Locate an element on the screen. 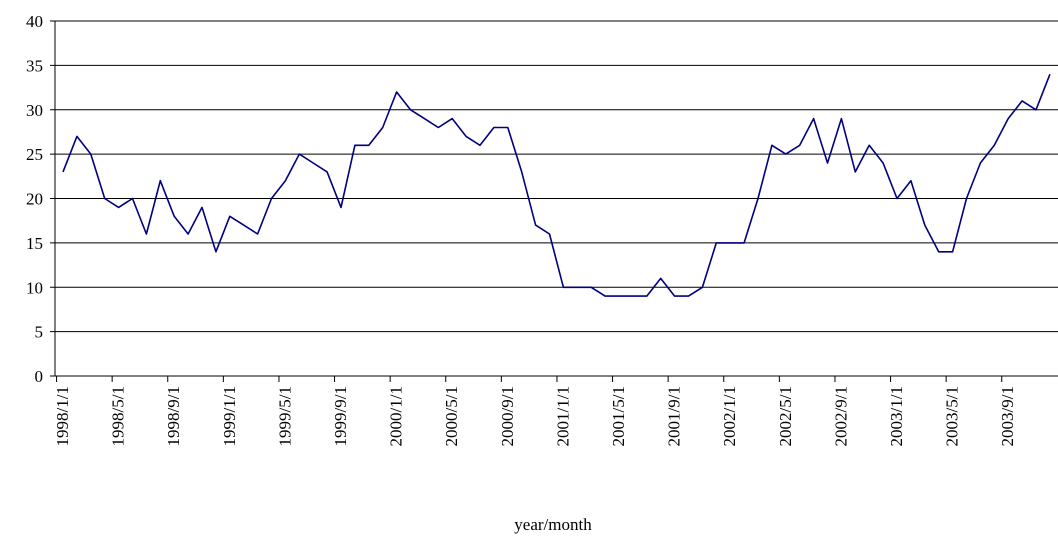 The width and height of the screenshot is (1058, 542). y-tick-label: 40 is located at coordinates (34, 21).